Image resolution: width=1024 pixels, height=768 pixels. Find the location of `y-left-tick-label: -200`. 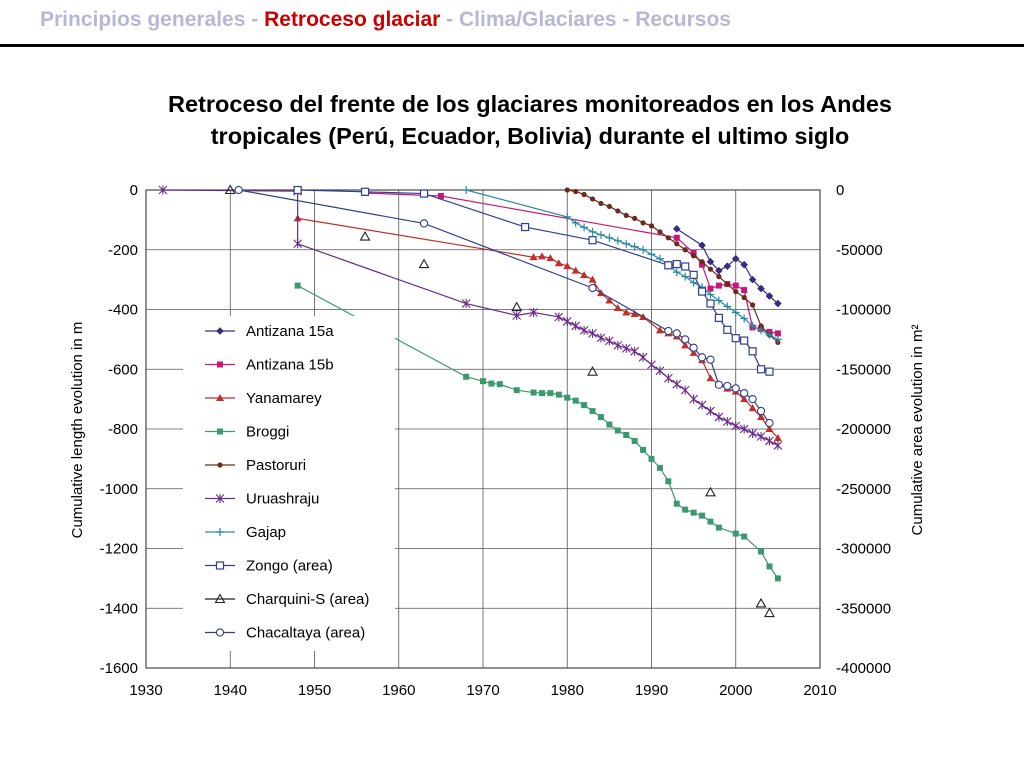

y-left-tick-label: -200 is located at coordinates (123, 250).